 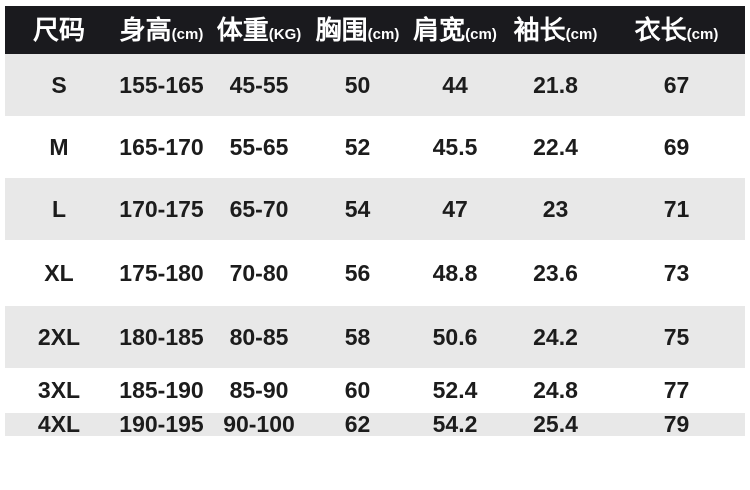 I want to click on column-header-height: 身高(cm), so click(x=161, y=30).